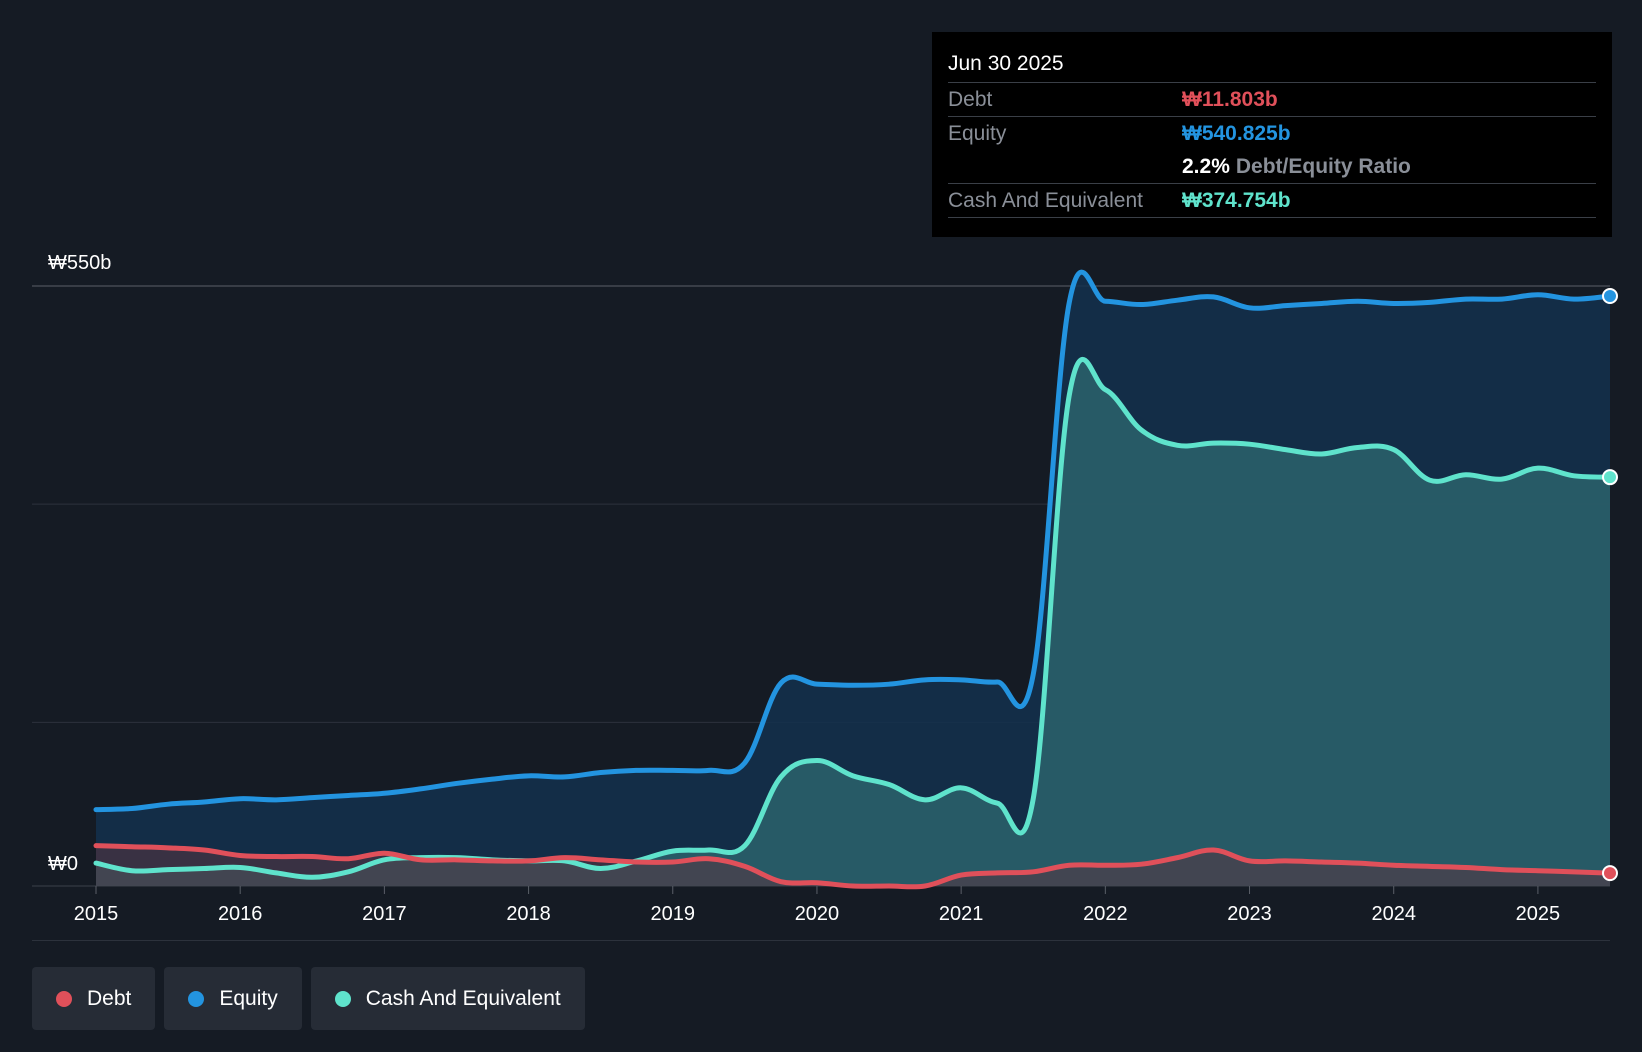  Describe the element at coordinates (673, 914) in the screenshot. I see `x-tick-label: 2019` at that location.